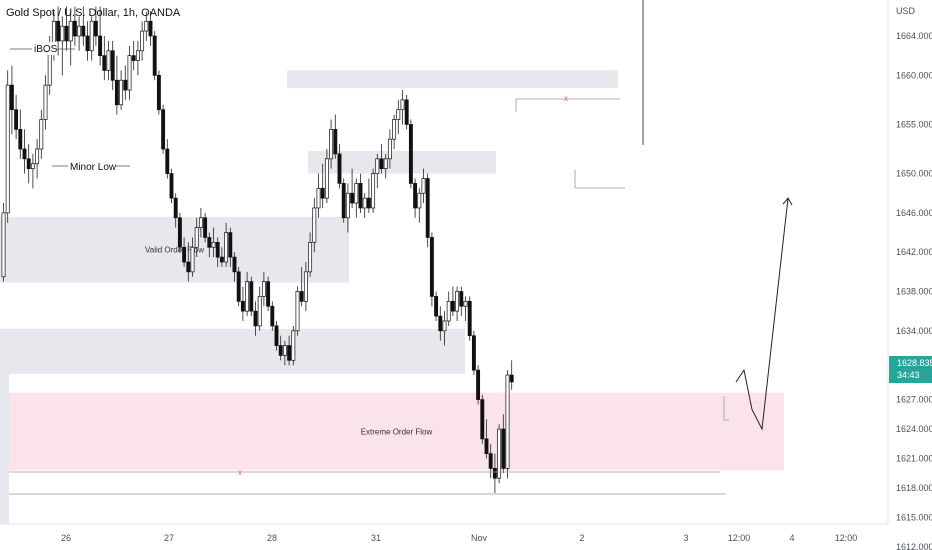  Describe the element at coordinates (66, 538) in the screenshot. I see `time-tick: 26` at that location.